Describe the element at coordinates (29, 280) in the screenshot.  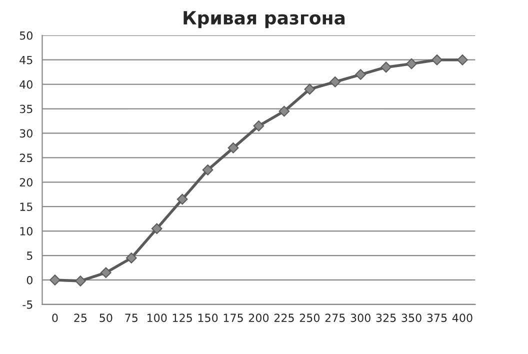
I see `y-tick-label: 0` at that location.